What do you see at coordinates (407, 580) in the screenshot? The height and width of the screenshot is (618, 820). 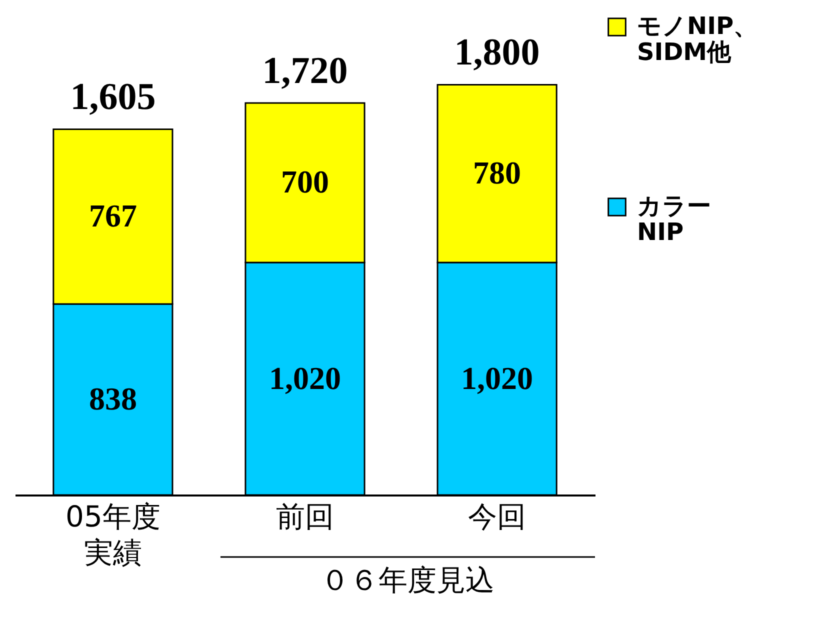 I see `text: ０６年度見込` at bounding box center [407, 580].